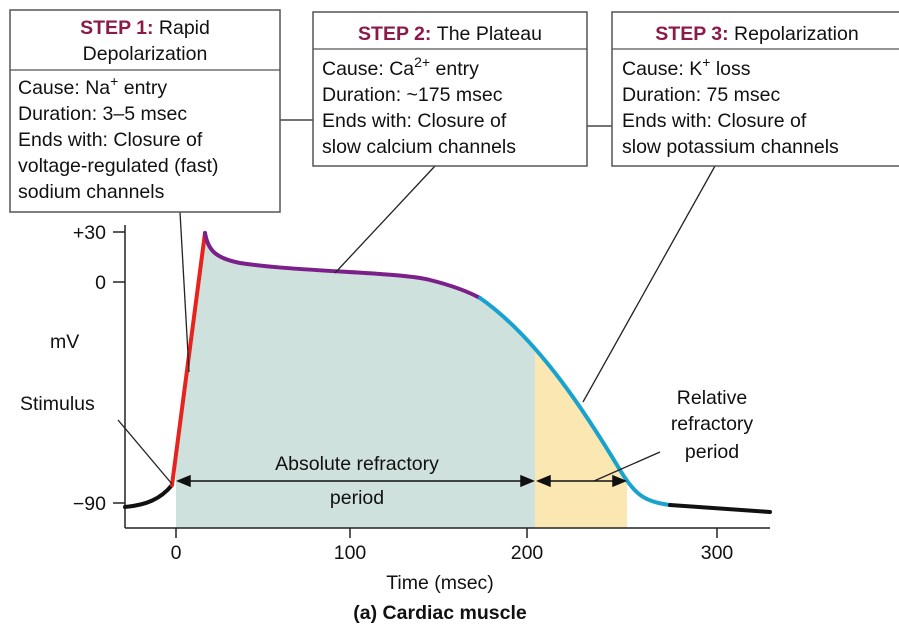  I want to click on step-ends: voltage-regulated (fast), so click(118, 166).